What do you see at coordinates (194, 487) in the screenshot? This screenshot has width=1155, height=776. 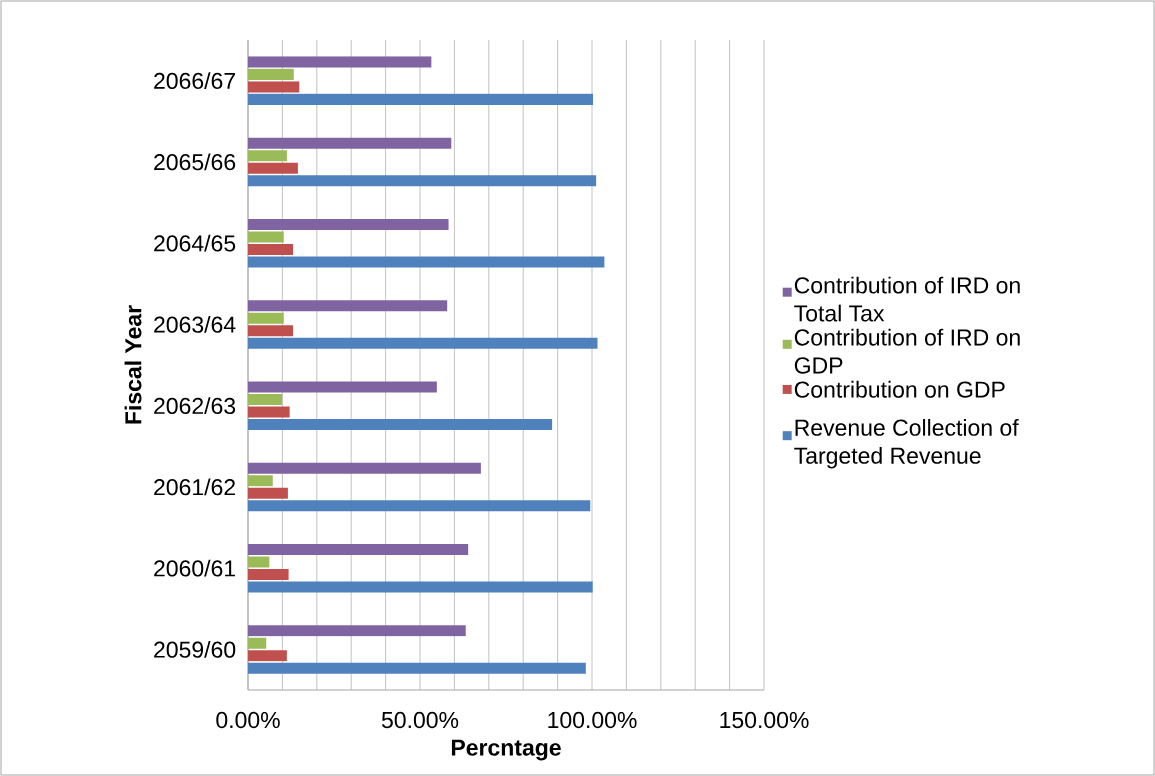 I see `y-tick-label: 2061/62` at bounding box center [194, 487].